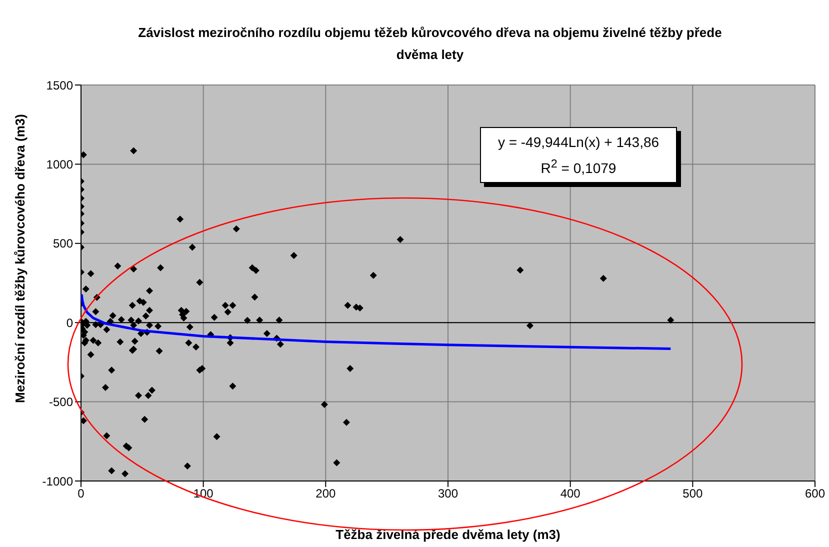 The image size is (829, 547). I want to click on y-tick-label: 0, so click(70, 323).